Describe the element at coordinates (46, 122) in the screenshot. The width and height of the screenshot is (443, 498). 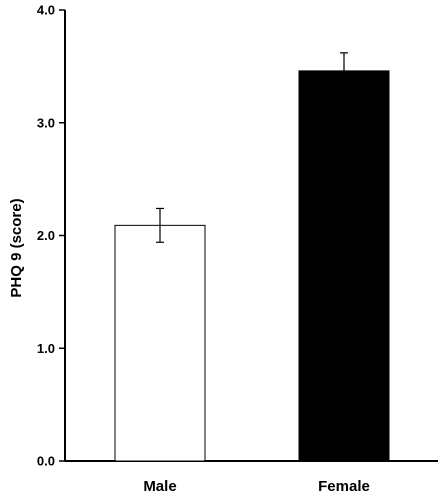
I see `y-tick-label: 3.0` at that location.